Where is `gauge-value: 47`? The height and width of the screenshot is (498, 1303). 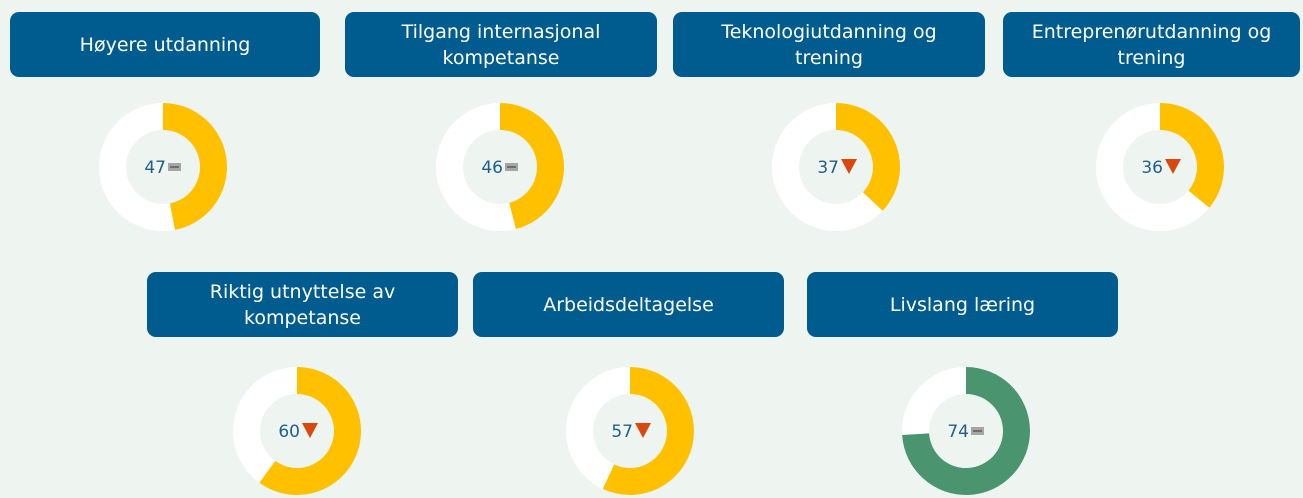 gauge-value: 47 is located at coordinates (155, 168).